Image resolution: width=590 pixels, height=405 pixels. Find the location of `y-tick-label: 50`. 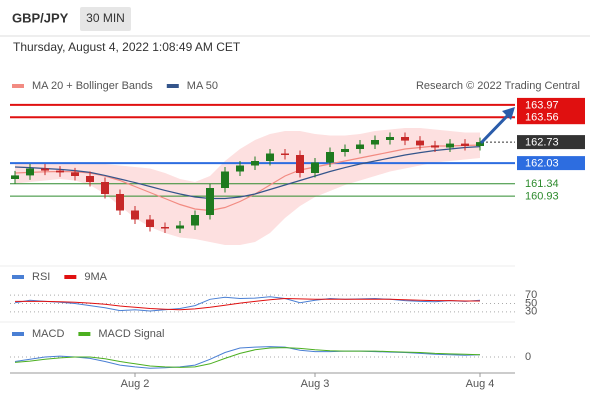

y-tick-label: 50 is located at coordinates (531, 303).